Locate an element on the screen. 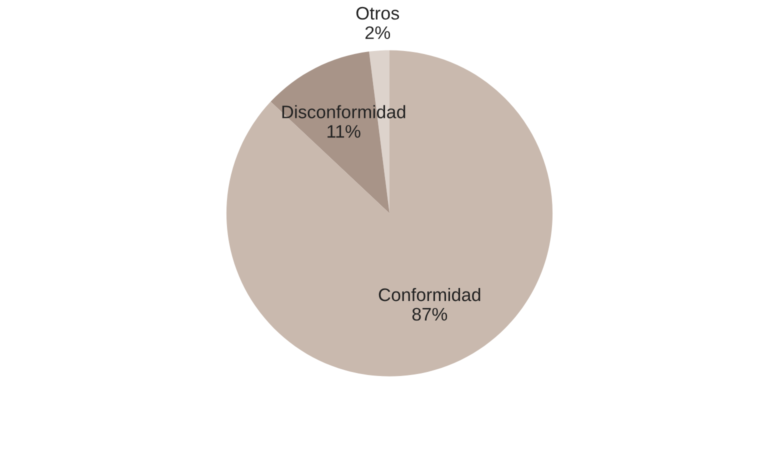 The height and width of the screenshot is (474, 779). slice-label: Otros is located at coordinates (378, 13).